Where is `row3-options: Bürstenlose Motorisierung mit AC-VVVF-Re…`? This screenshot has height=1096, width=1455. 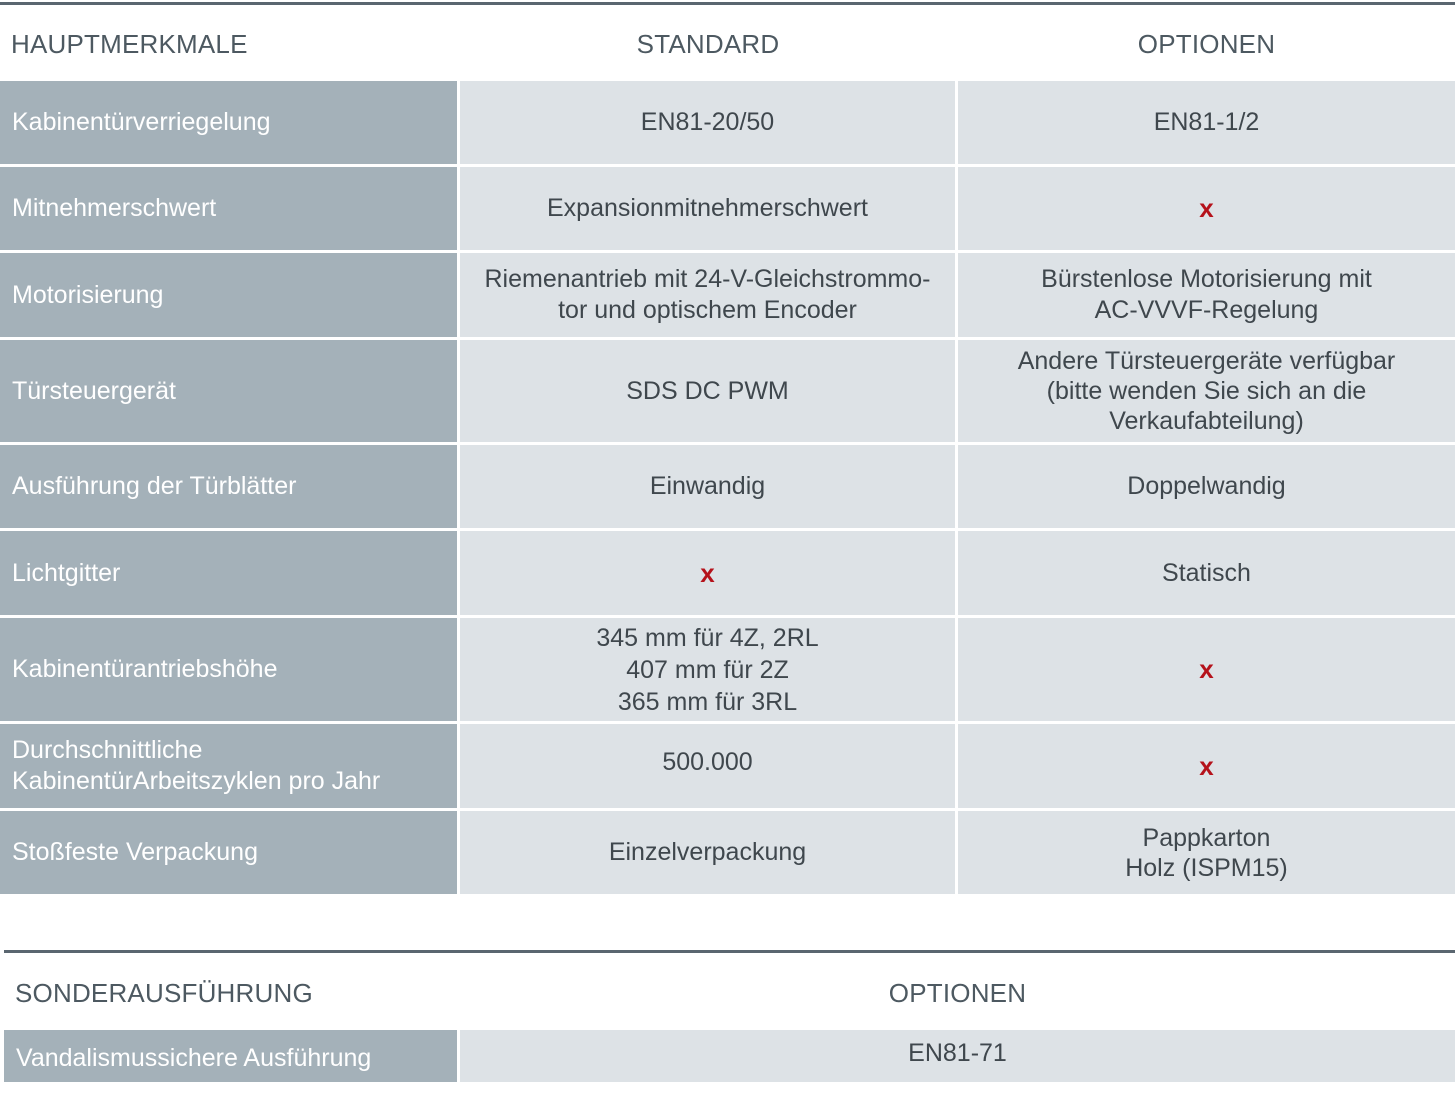
row3-options: Bürstenlose Motorisierung mit AC-VVVF-Re… is located at coordinates (1206, 295).